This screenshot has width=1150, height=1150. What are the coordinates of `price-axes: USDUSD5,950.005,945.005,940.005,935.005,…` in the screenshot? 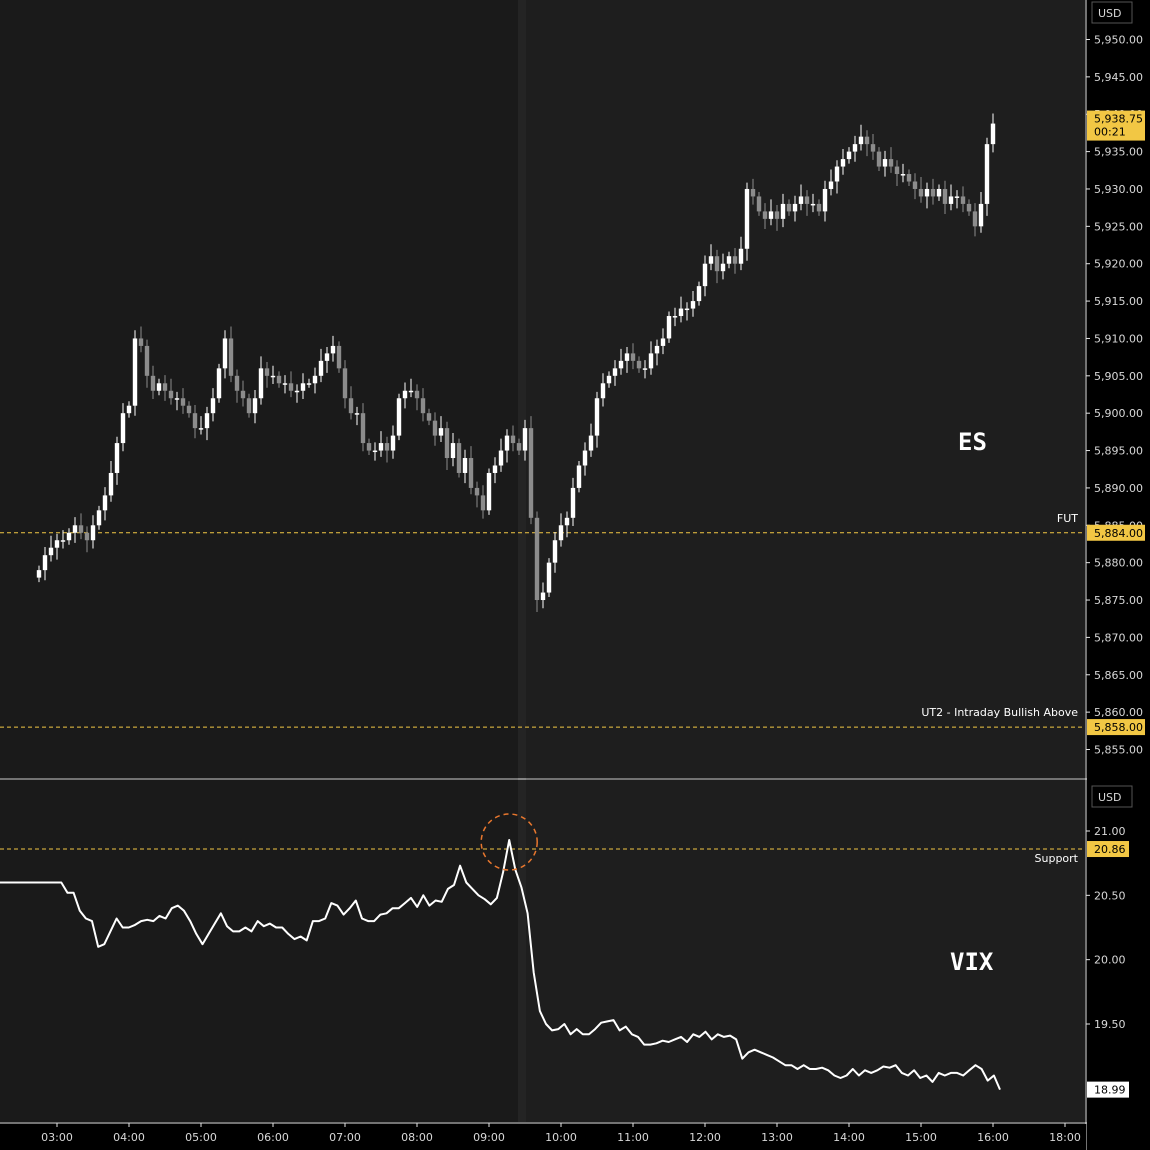 It's located at (1118, 575).